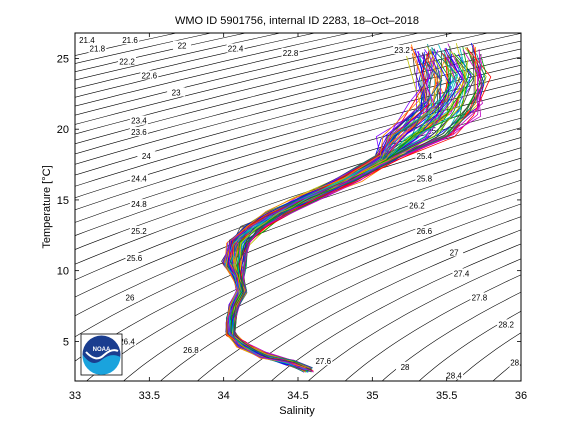 The image size is (576, 432). I want to click on contour-label-12: 24, so click(146, 156).